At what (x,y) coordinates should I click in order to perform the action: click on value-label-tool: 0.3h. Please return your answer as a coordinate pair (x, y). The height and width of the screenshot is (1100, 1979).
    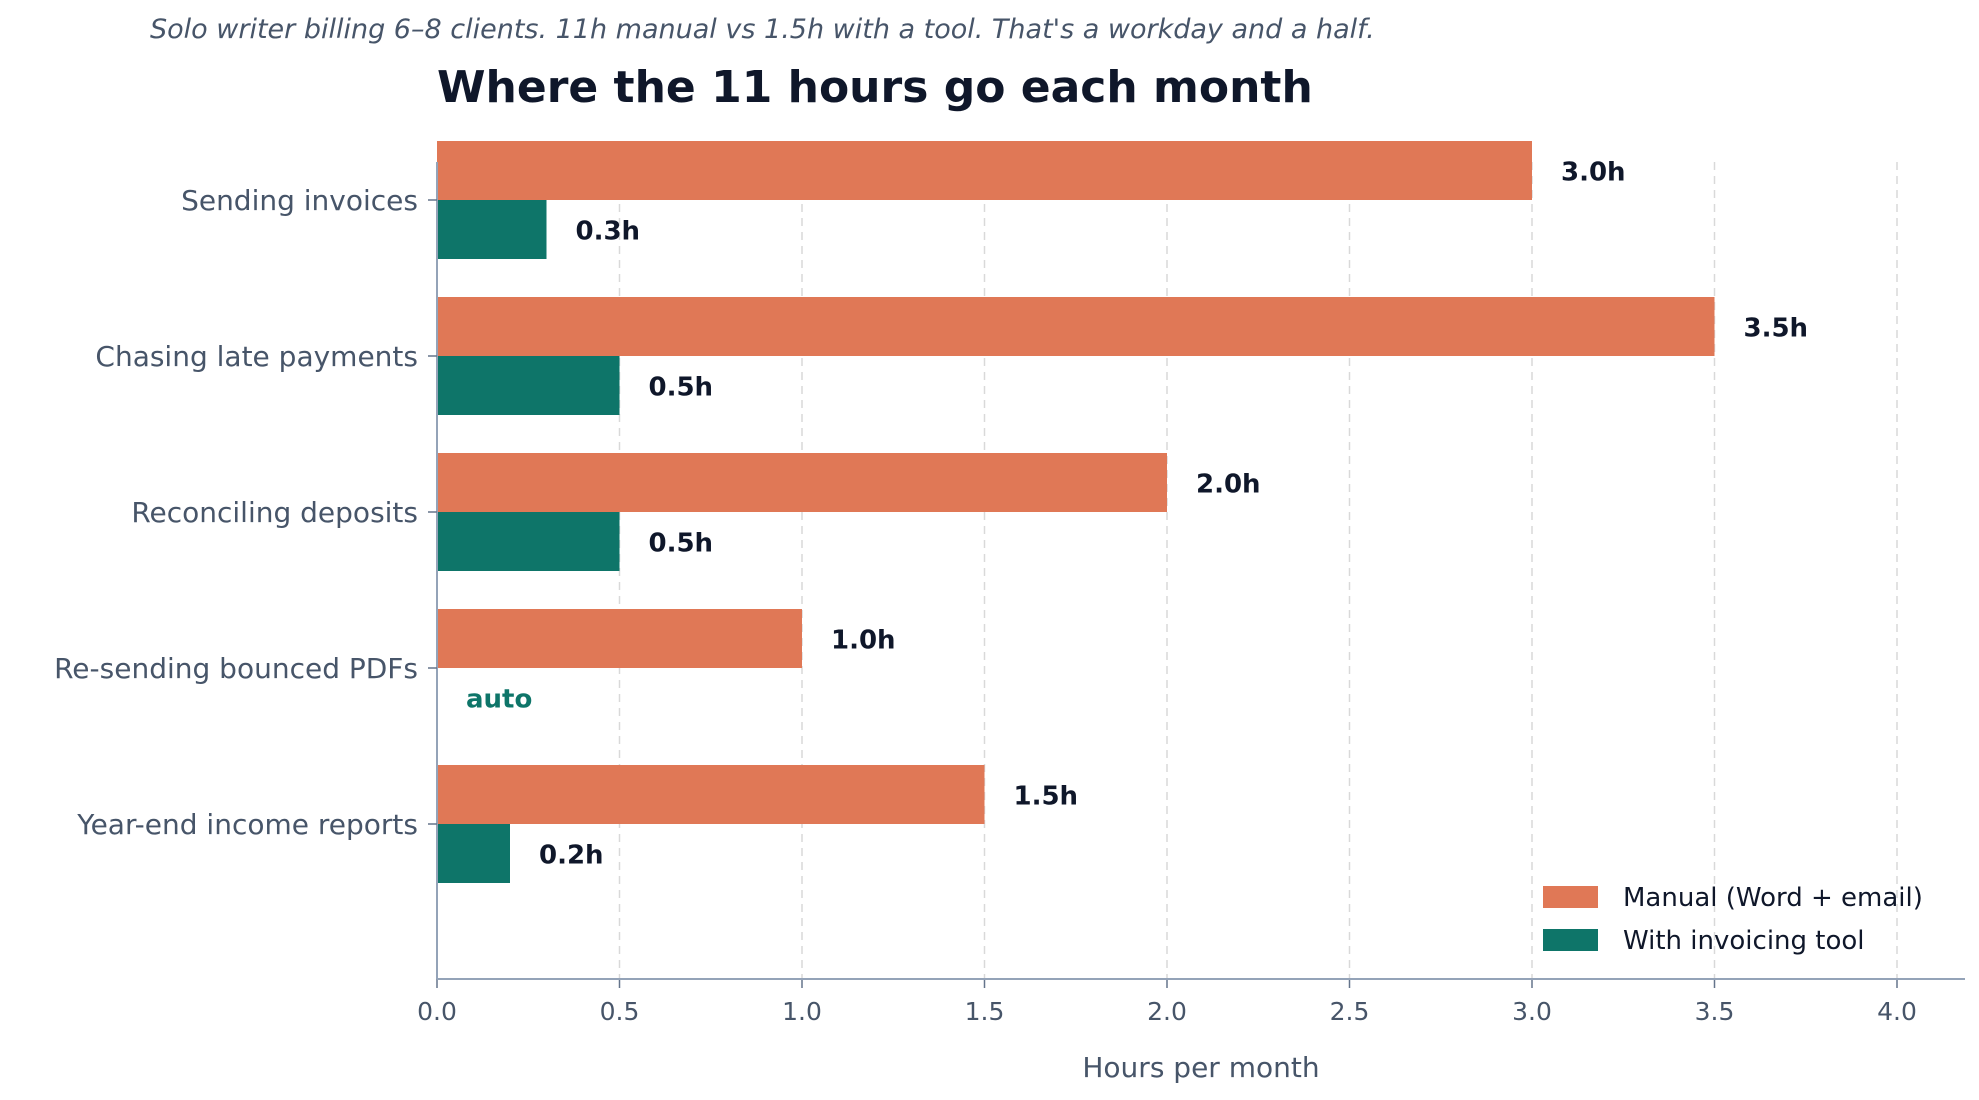
    Looking at the image, I should click on (608, 232).